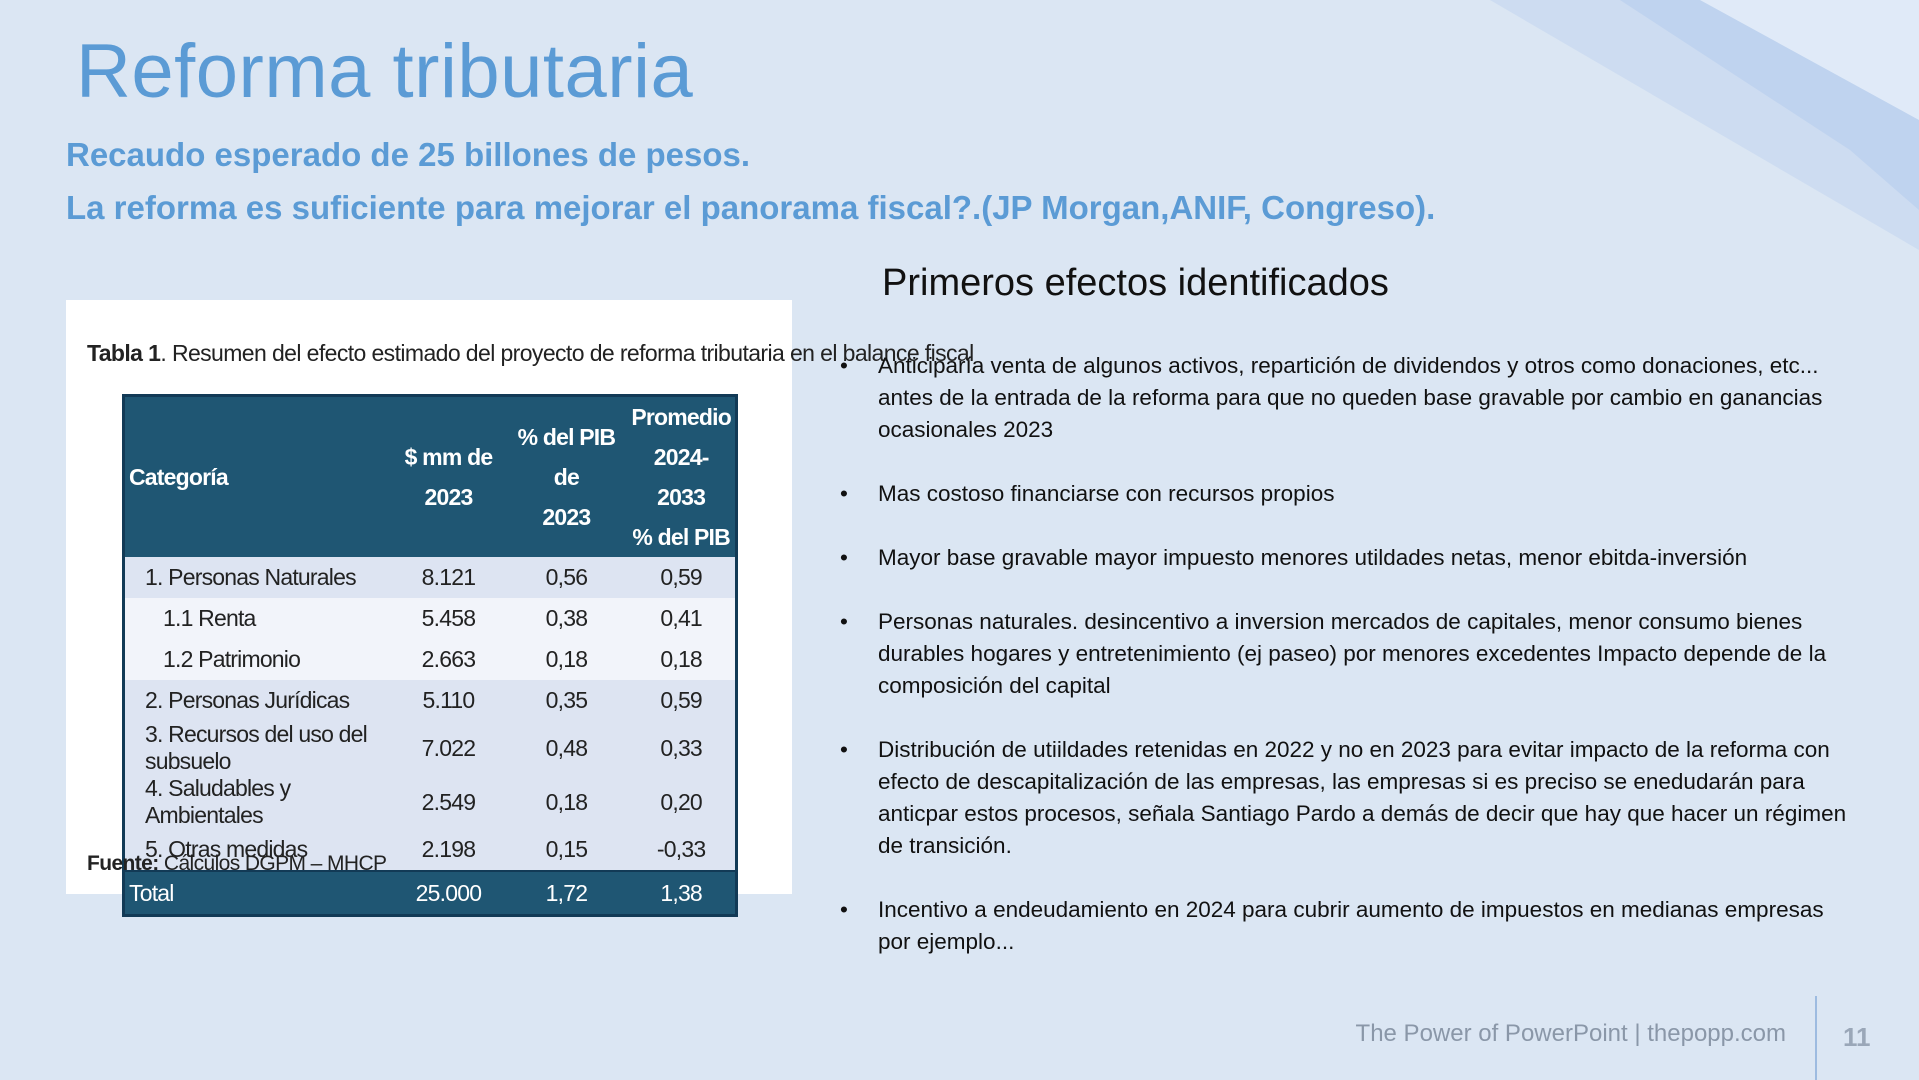 The width and height of the screenshot is (1919, 1080). What do you see at coordinates (682, 659) in the screenshot?
I see `row-prom: 0,18` at bounding box center [682, 659].